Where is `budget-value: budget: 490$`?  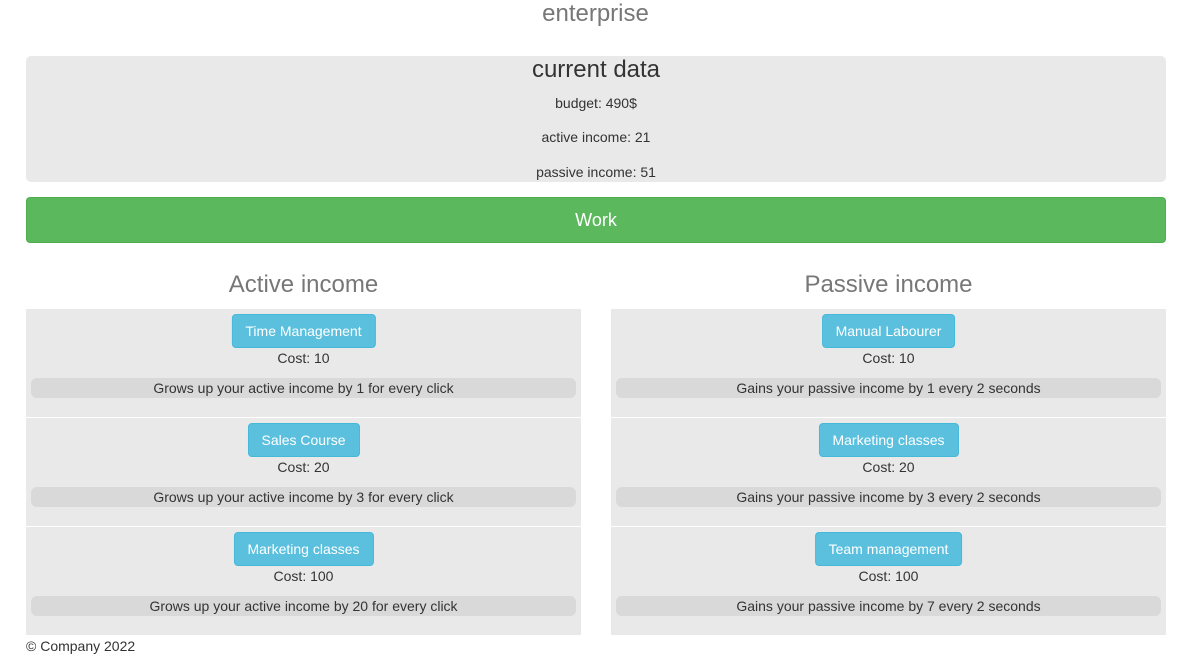 budget-value: budget: 490$ is located at coordinates (596, 103).